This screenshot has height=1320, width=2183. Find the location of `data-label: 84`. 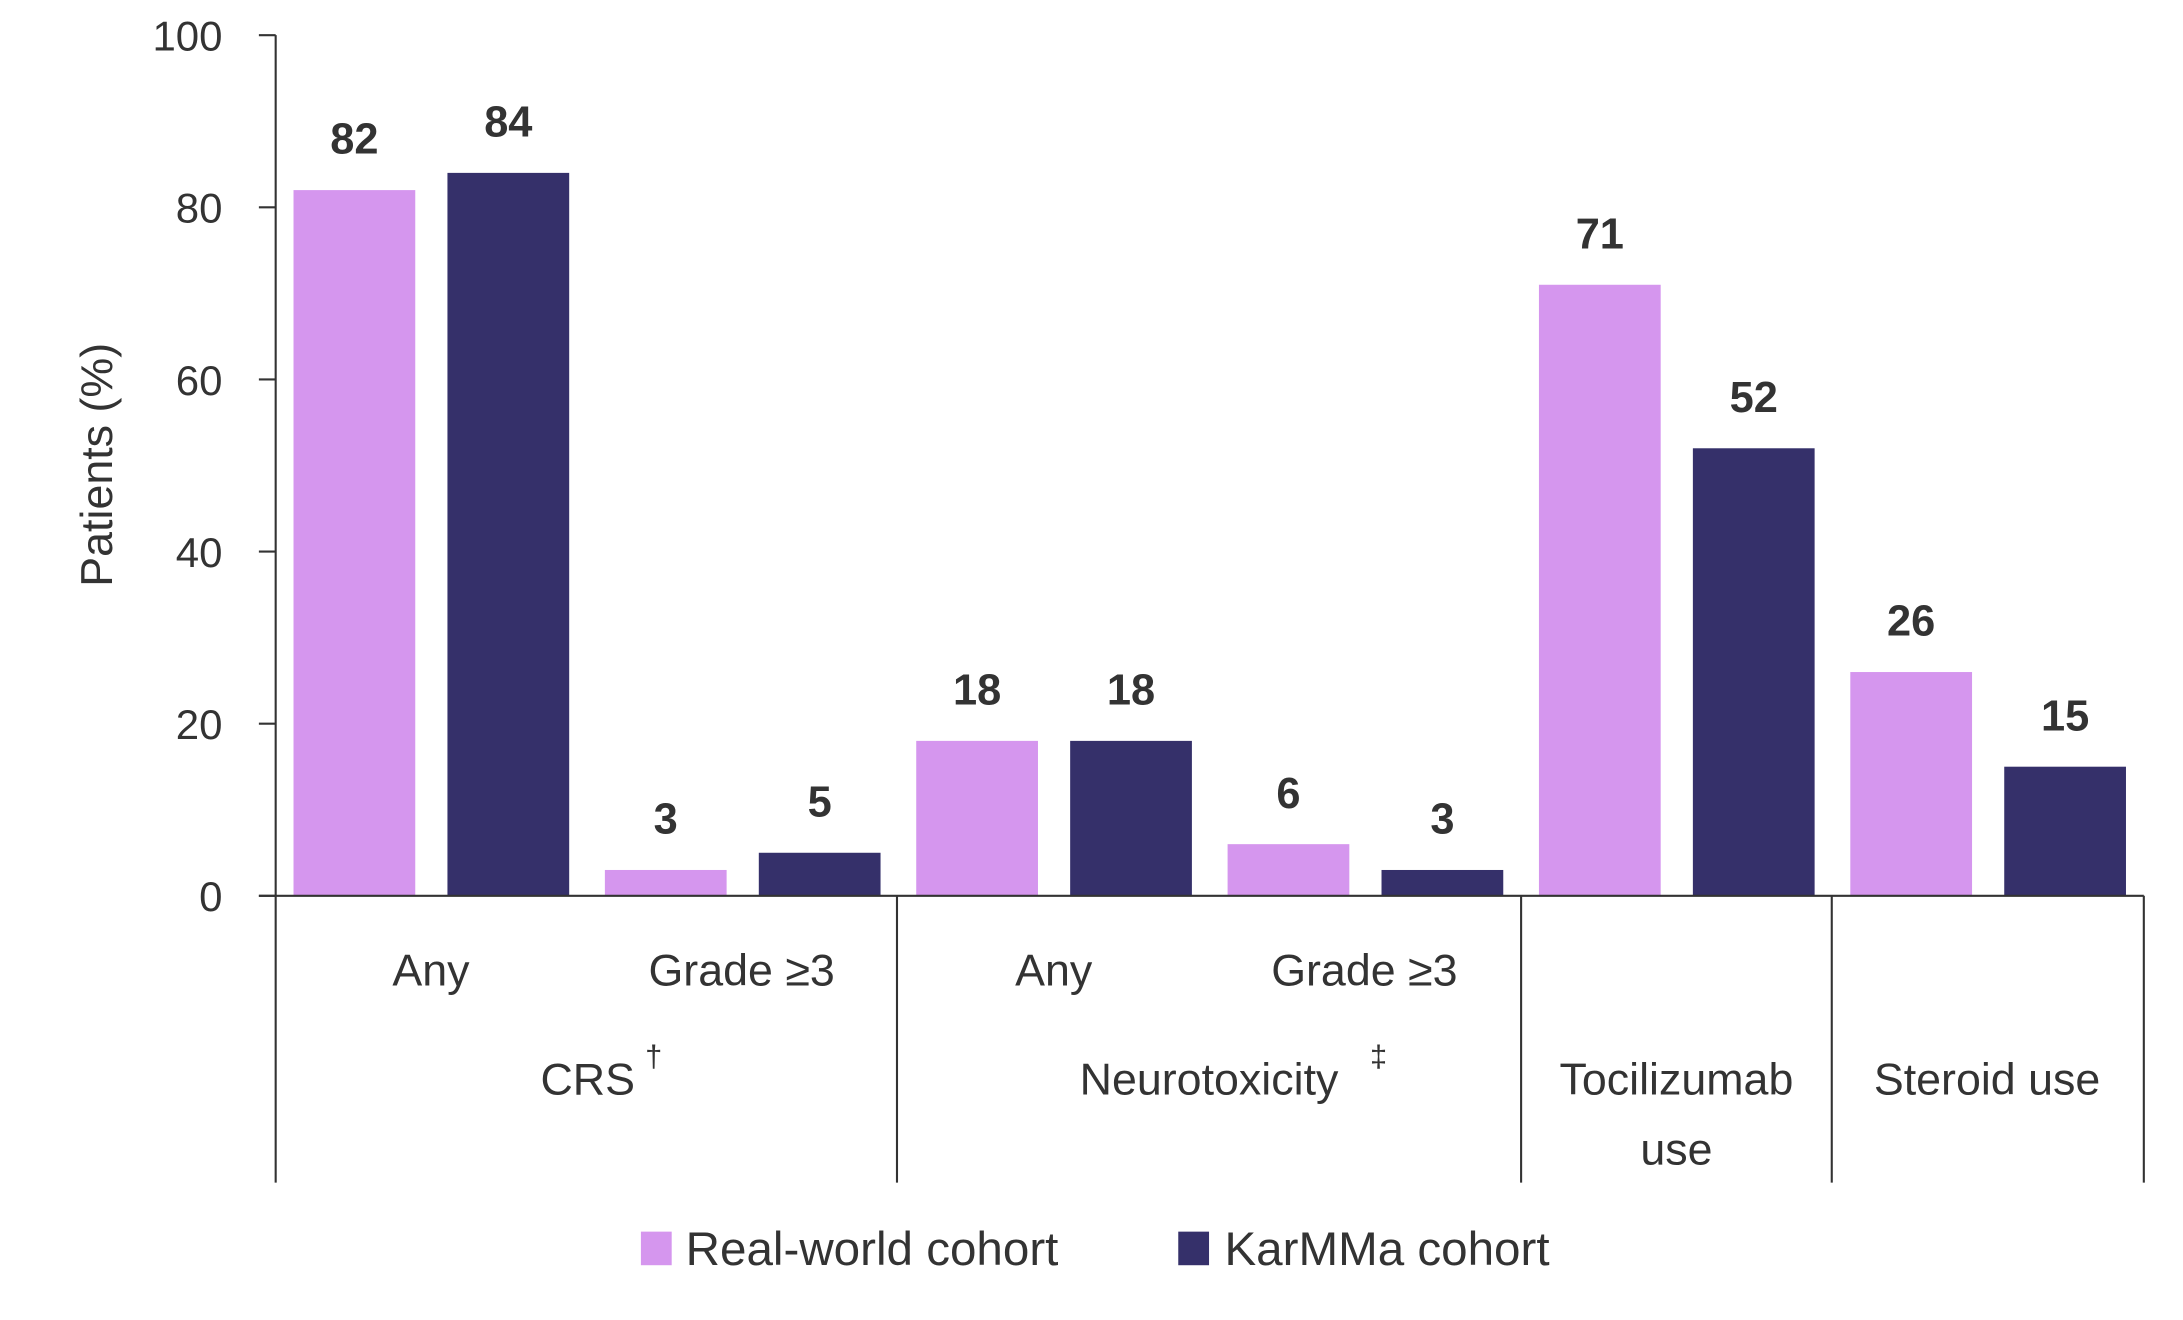

data-label: 84 is located at coordinates (508, 122).